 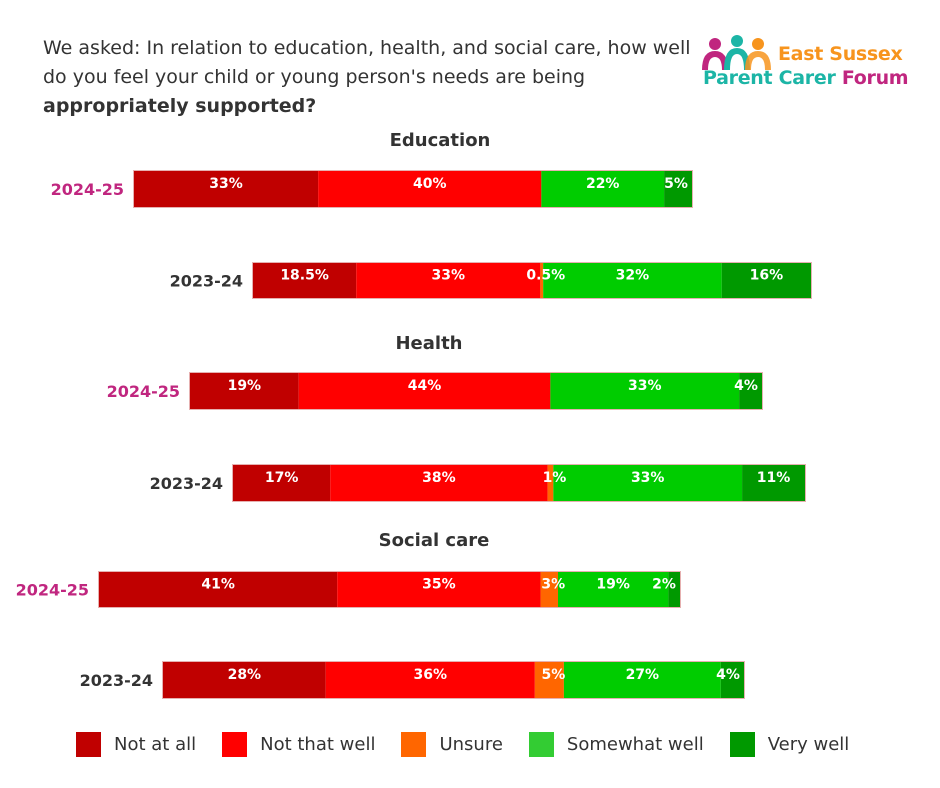 What do you see at coordinates (774, 478) in the screenshot?
I see `data-label: 11%` at bounding box center [774, 478].